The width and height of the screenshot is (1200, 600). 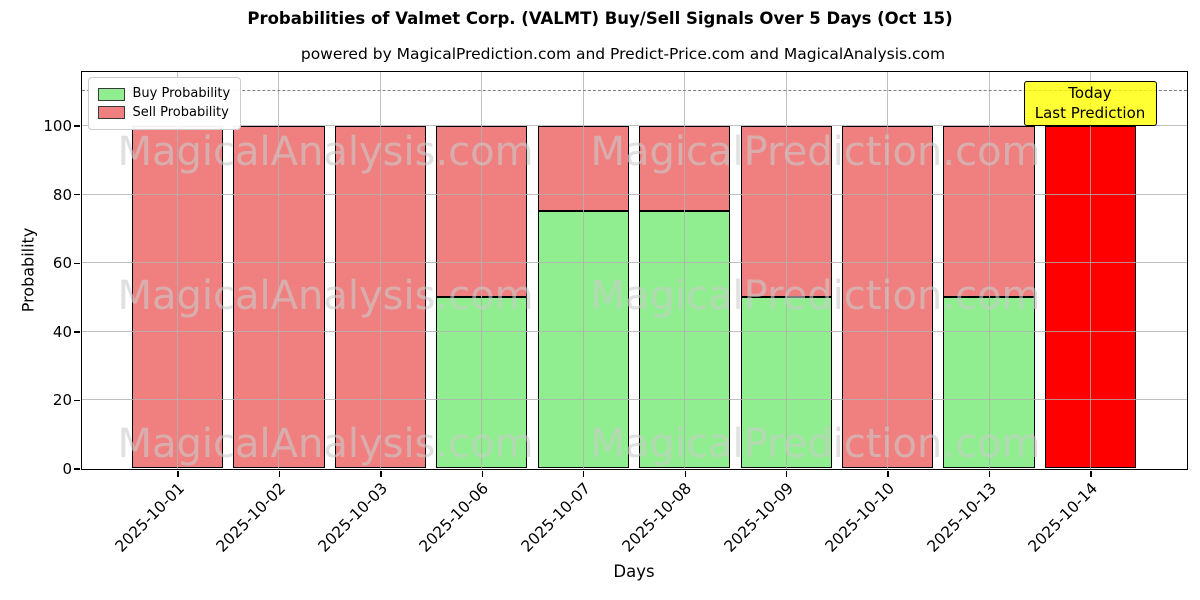 What do you see at coordinates (62, 400) in the screenshot?
I see `y-tick-label: 20` at bounding box center [62, 400].